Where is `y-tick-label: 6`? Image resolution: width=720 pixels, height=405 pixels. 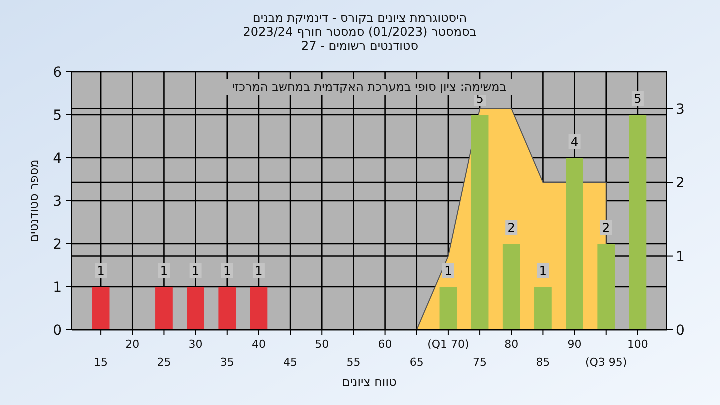
y-tick-label: 6 is located at coordinates (57, 73).